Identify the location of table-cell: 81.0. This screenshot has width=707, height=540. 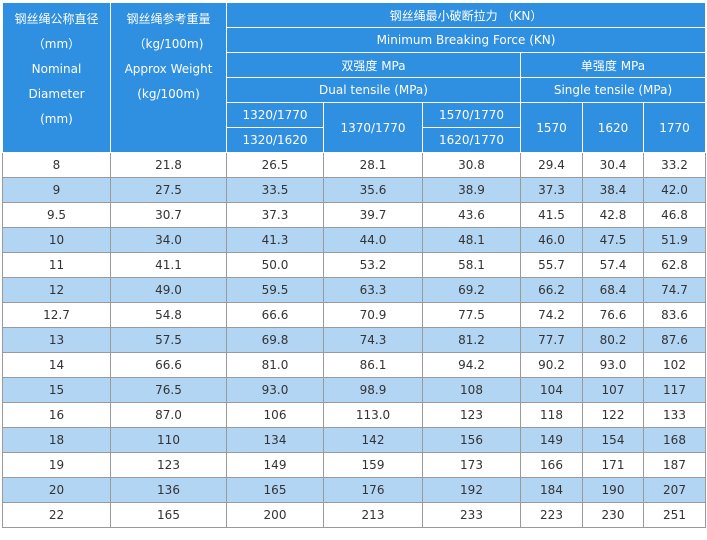
(275, 365).